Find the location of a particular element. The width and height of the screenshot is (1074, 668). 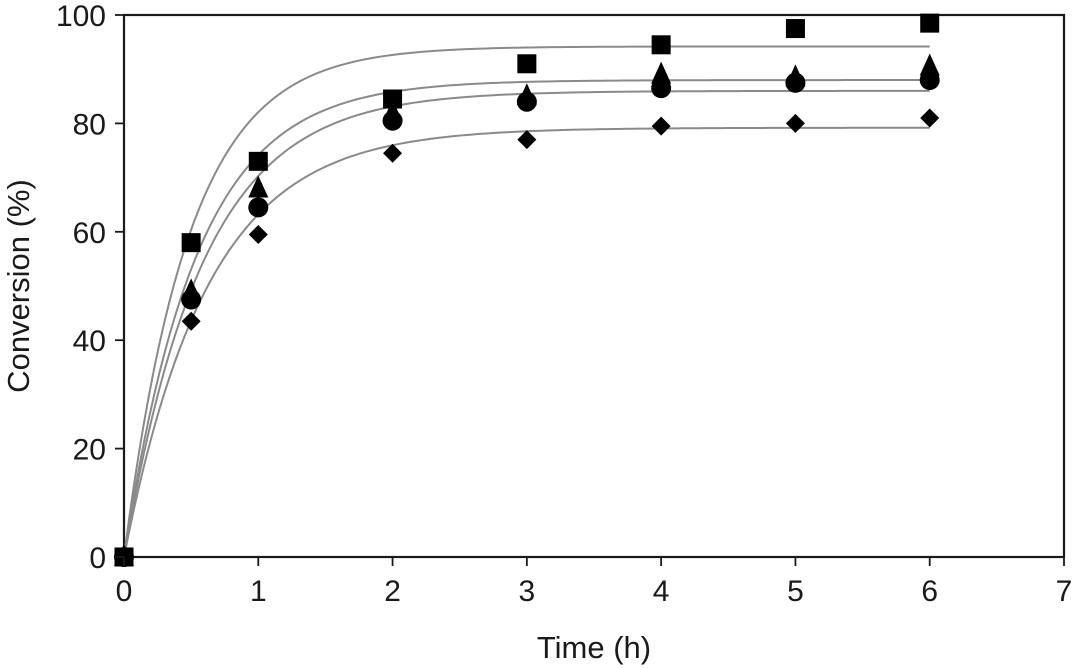

x-tick-label: 1 is located at coordinates (258, 591).